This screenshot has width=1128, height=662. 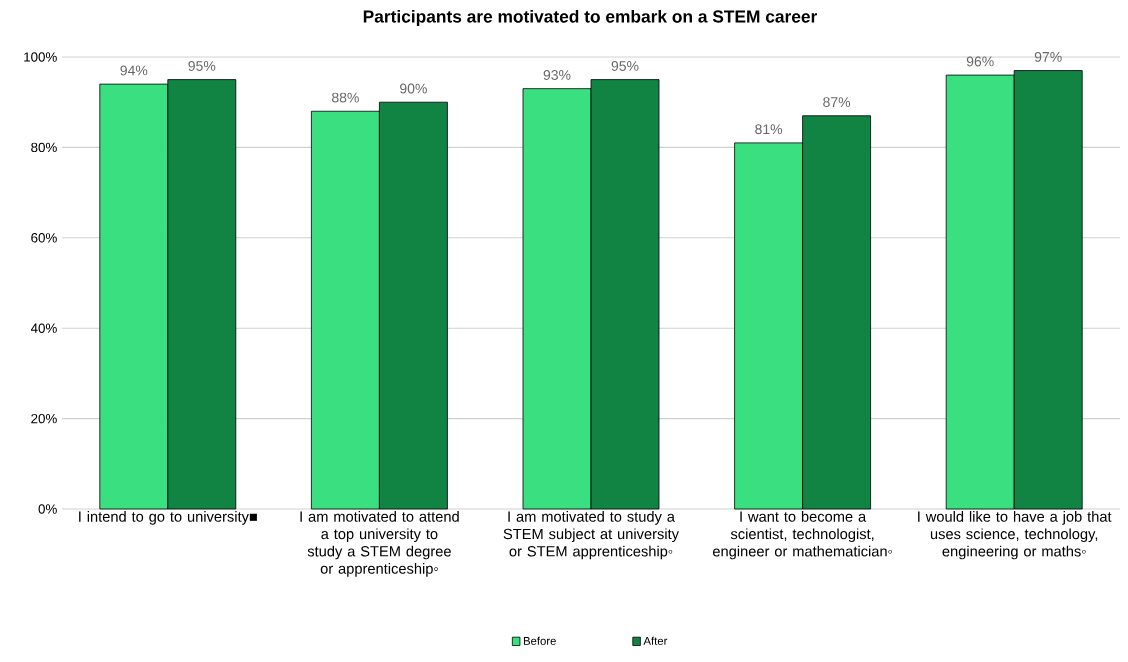 What do you see at coordinates (1048, 56) in the screenshot?
I see `data-label: 97%` at bounding box center [1048, 56].